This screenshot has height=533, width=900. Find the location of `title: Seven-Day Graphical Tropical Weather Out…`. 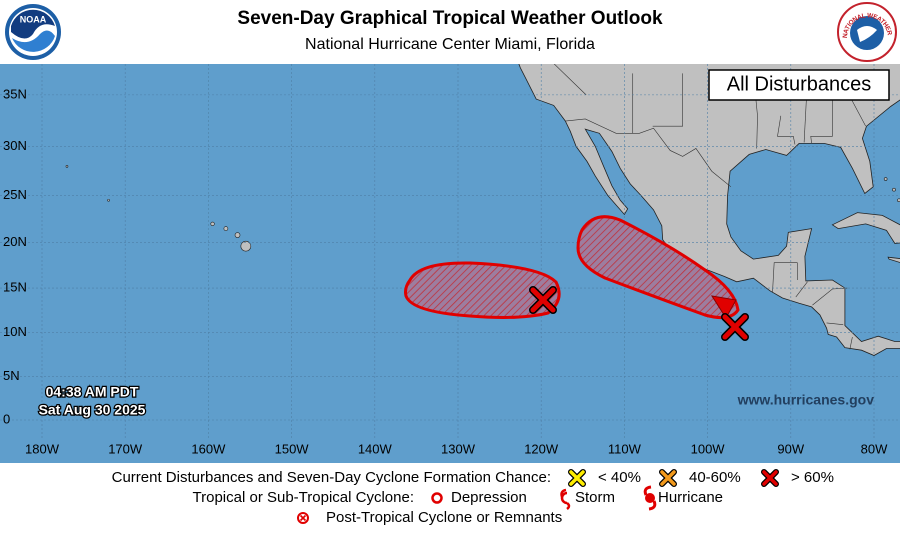

title: Seven-Day Graphical Tropical Weather Out… is located at coordinates (450, 18).